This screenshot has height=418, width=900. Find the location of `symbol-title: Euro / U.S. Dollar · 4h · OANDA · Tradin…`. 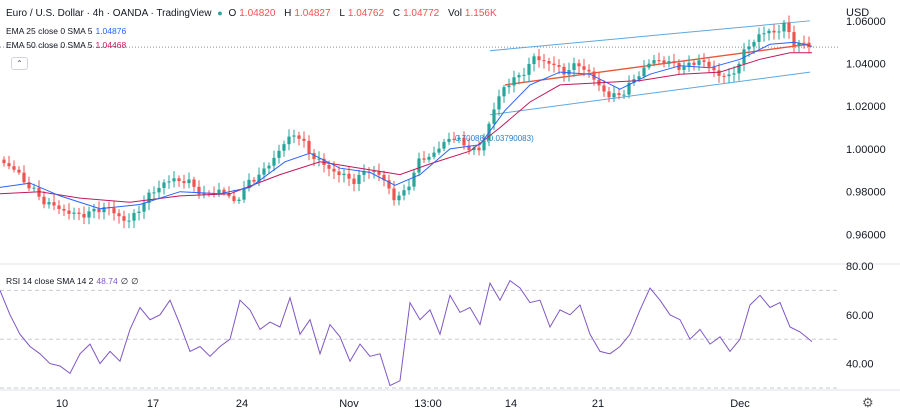

symbol-title: Euro / U.S. Dollar · 4h · OANDA · Tradin… is located at coordinates (109, 13).